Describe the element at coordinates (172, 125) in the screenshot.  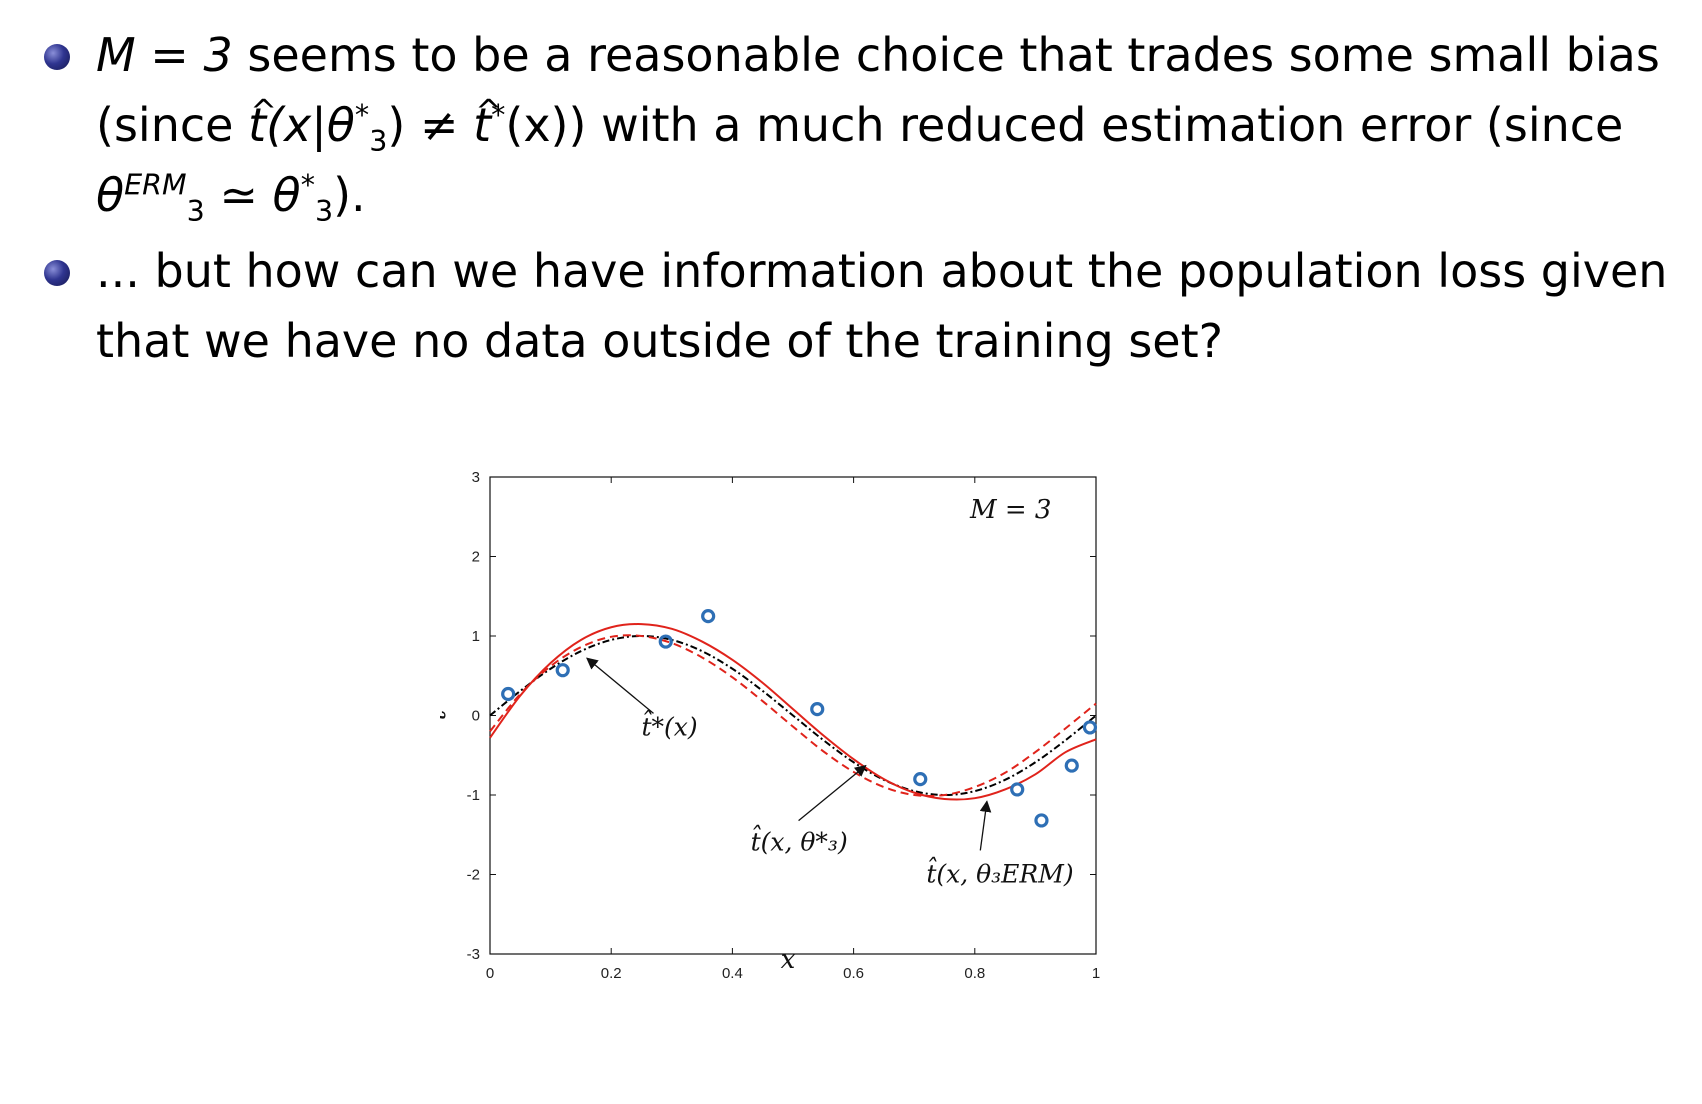
I see `bullet-1-text-2a: (since` at that location.